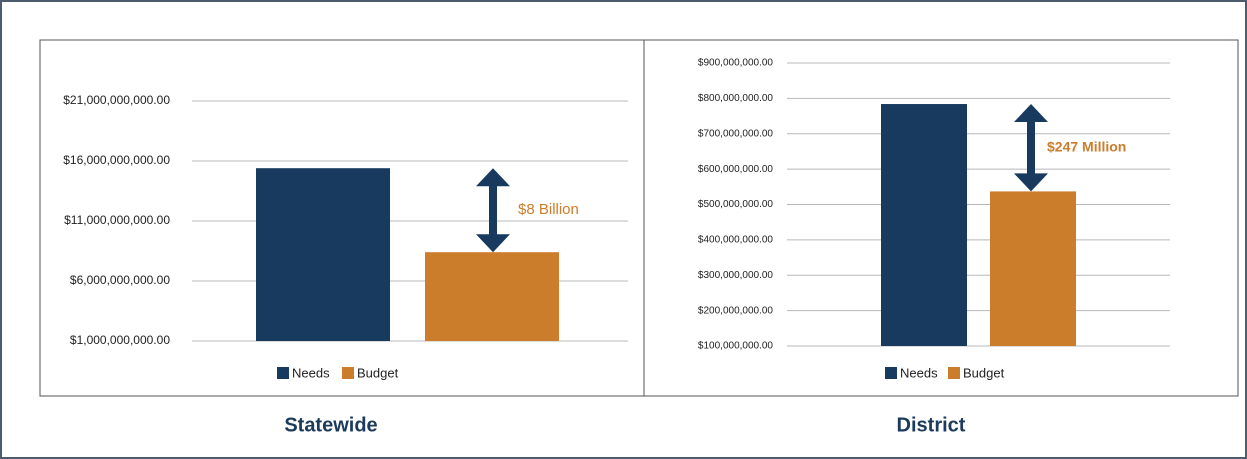 This screenshot has width=1247, height=459. I want to click on y-tick-label: $6,000,000,000.00, so click(120, 280).